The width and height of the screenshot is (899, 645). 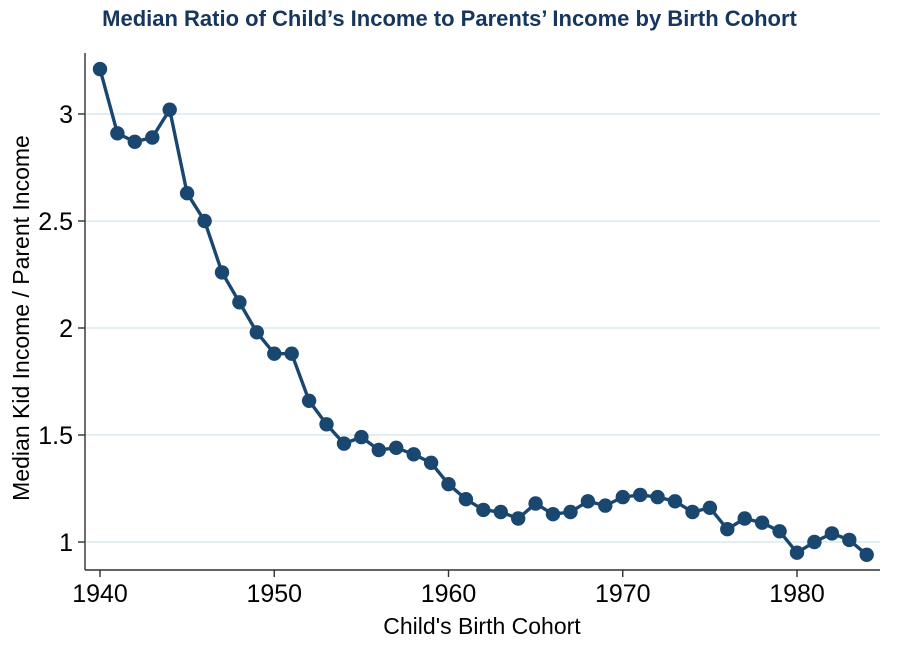 What do you see at coordinates (274, 594) in the screenshot?
I see `x-tick-label: 1950` at bounding box center [274, 594].